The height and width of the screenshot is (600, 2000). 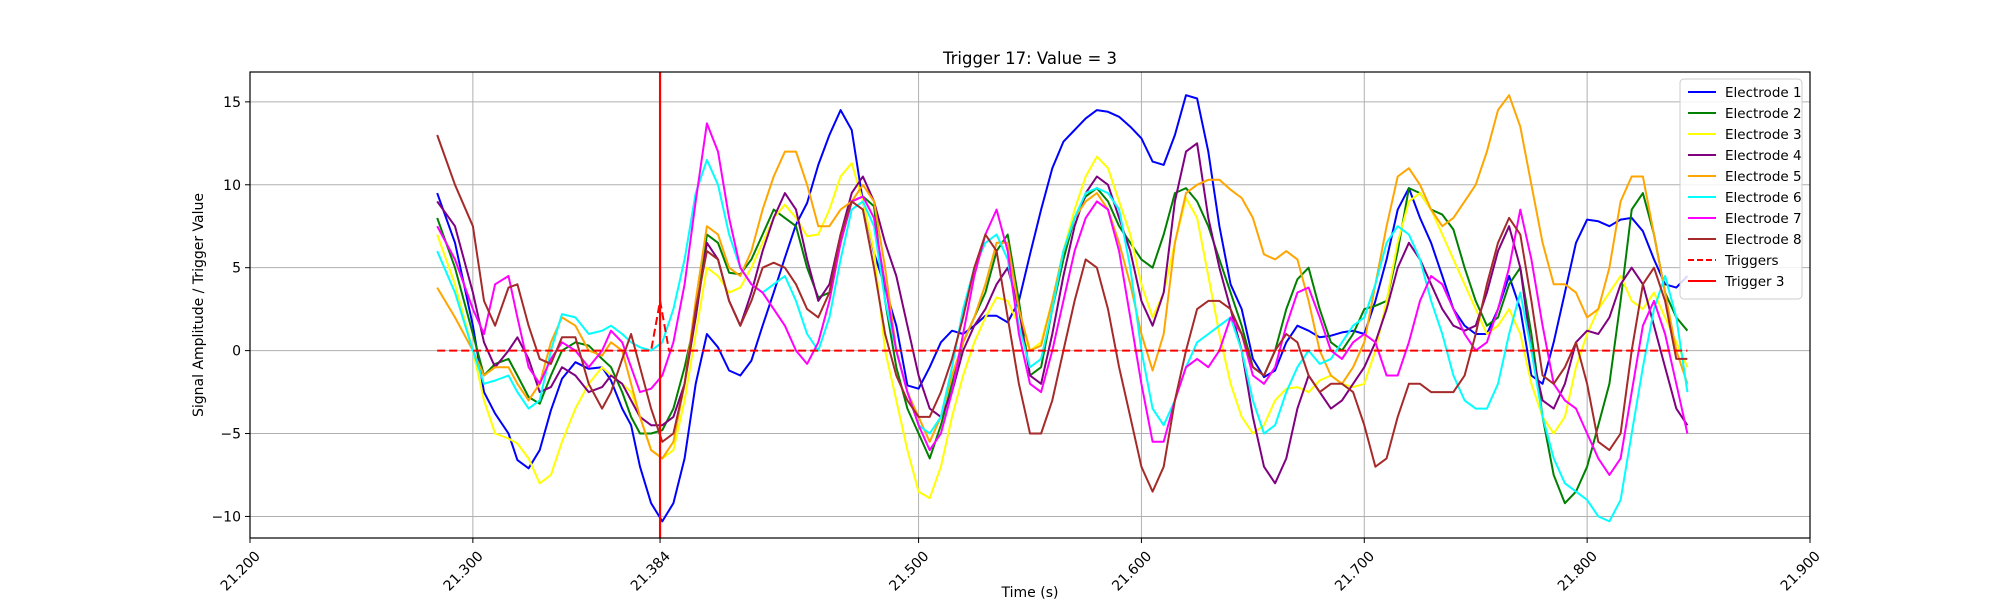 I want to click on x-tick-label: 21.900, so click(x=1801, y=571).